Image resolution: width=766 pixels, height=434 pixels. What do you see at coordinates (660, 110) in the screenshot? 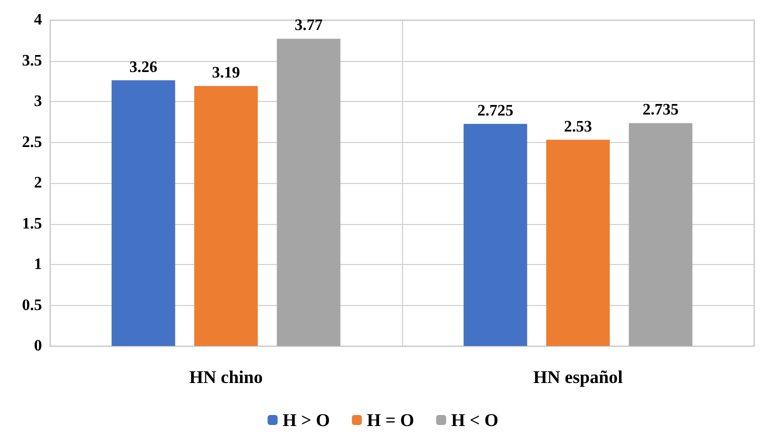
I see `data-label: 2.735` at bounding box center [660, 110].